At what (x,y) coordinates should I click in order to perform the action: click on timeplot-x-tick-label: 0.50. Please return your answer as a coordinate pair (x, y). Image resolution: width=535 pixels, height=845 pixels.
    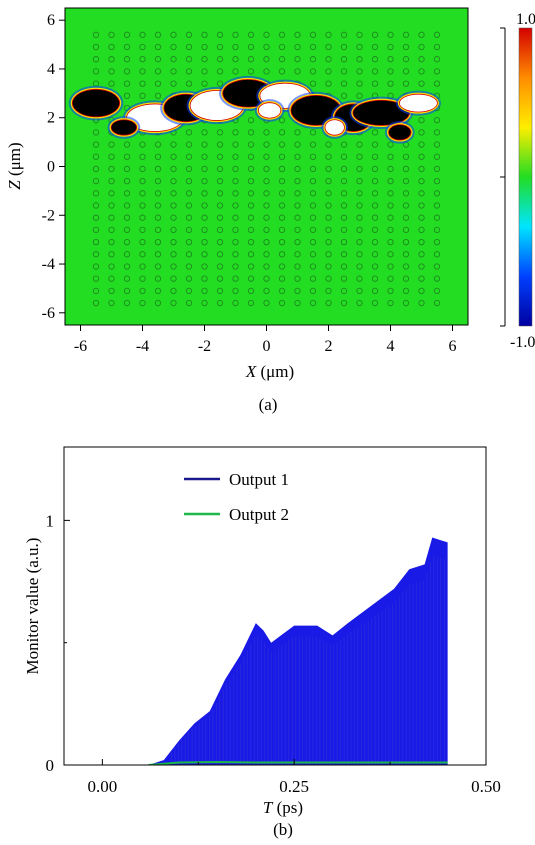
    Looking at the image, I should click on (486, 786).